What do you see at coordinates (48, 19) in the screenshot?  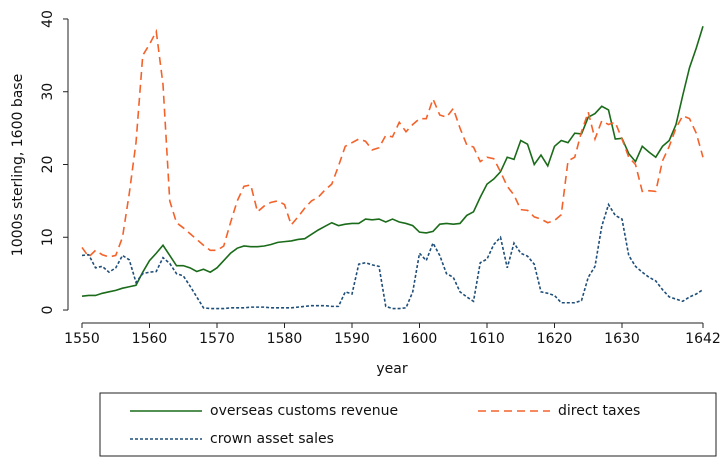 I see `y-tick-label: 40` at bounding box center [48, 19].